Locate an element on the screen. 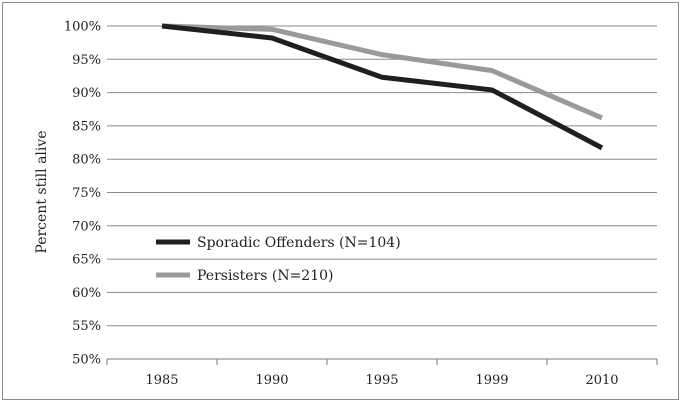  y-tick-label: 55% is located at coordinates (86, 326).